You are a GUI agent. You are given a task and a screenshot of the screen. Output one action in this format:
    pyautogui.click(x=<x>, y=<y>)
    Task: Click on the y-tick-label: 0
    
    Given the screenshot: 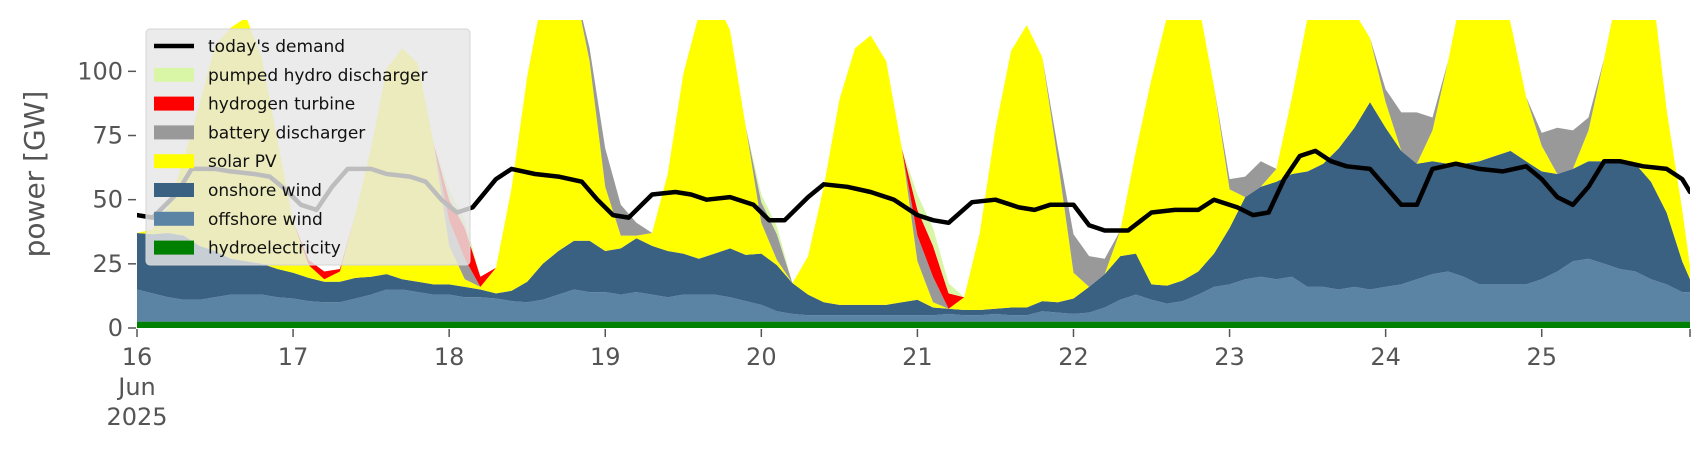 What is the action you would take?
    pyautogui.click(x=115, y=328)
    